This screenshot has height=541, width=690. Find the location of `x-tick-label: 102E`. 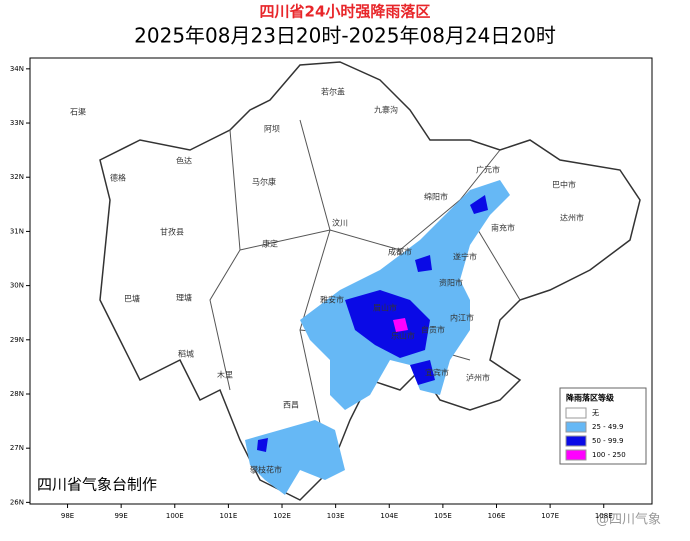

x-tick-label: 102E is located at coordinates (282, 516).